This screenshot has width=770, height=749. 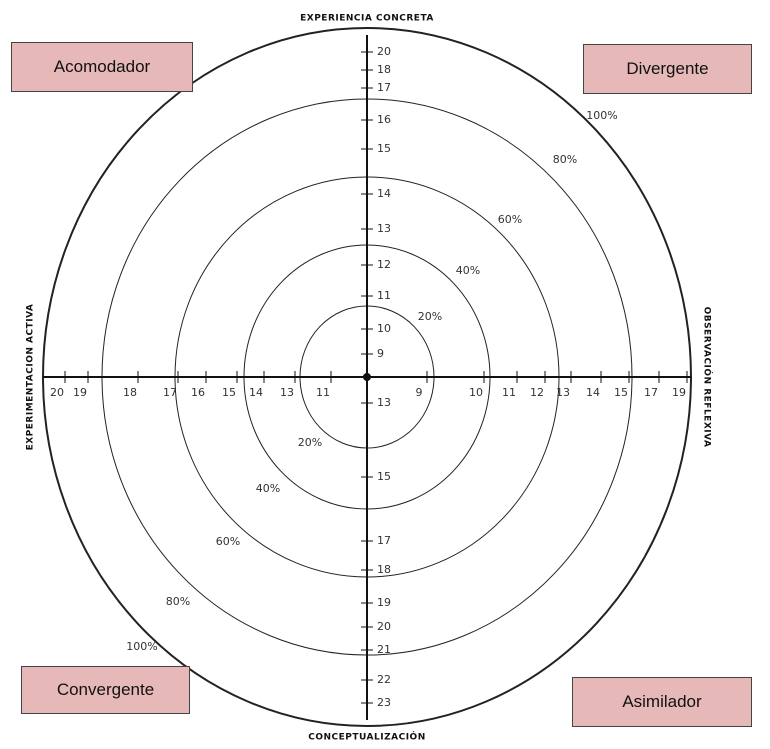 What do you see at coordinates (367, 19) in the screenshot?
I see `axis-top: EXPERIENCIA CONCRETA` at bounding box center [367, 19].